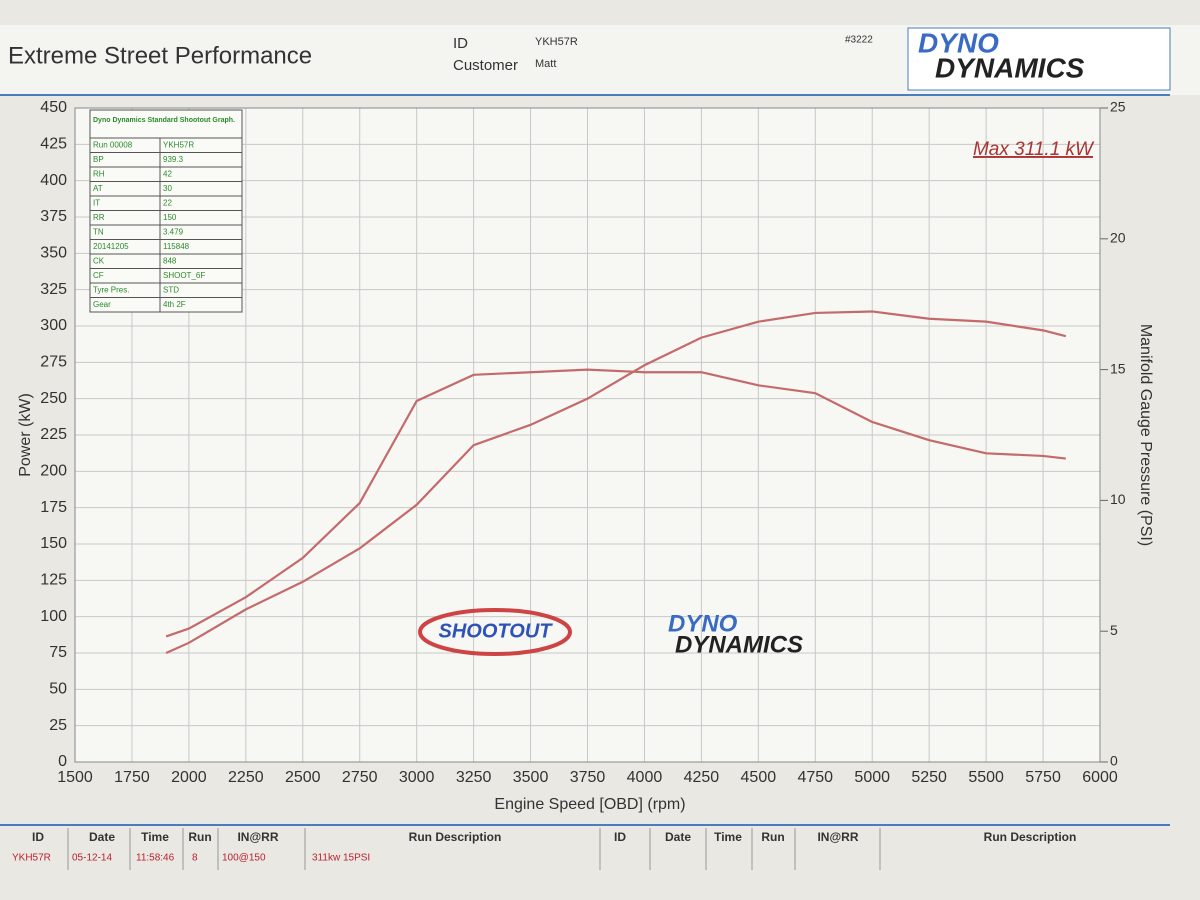  I want to click on x-tick-label: 2000, so click(189, 777).